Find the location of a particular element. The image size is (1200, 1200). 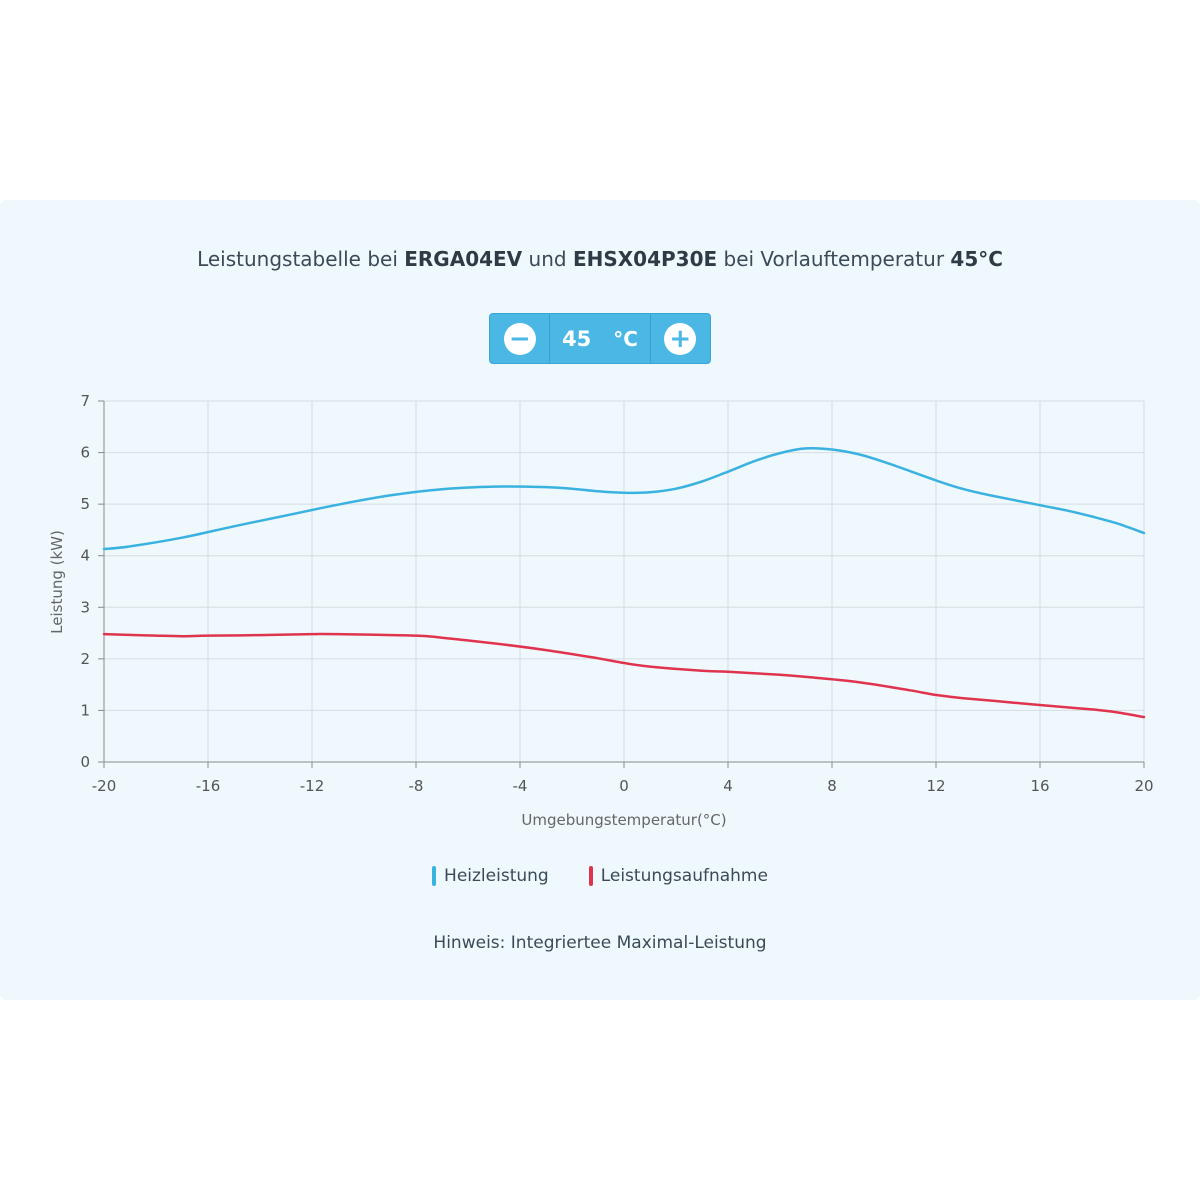

x-tick-label: -12 is located at coordinates (312, 786).